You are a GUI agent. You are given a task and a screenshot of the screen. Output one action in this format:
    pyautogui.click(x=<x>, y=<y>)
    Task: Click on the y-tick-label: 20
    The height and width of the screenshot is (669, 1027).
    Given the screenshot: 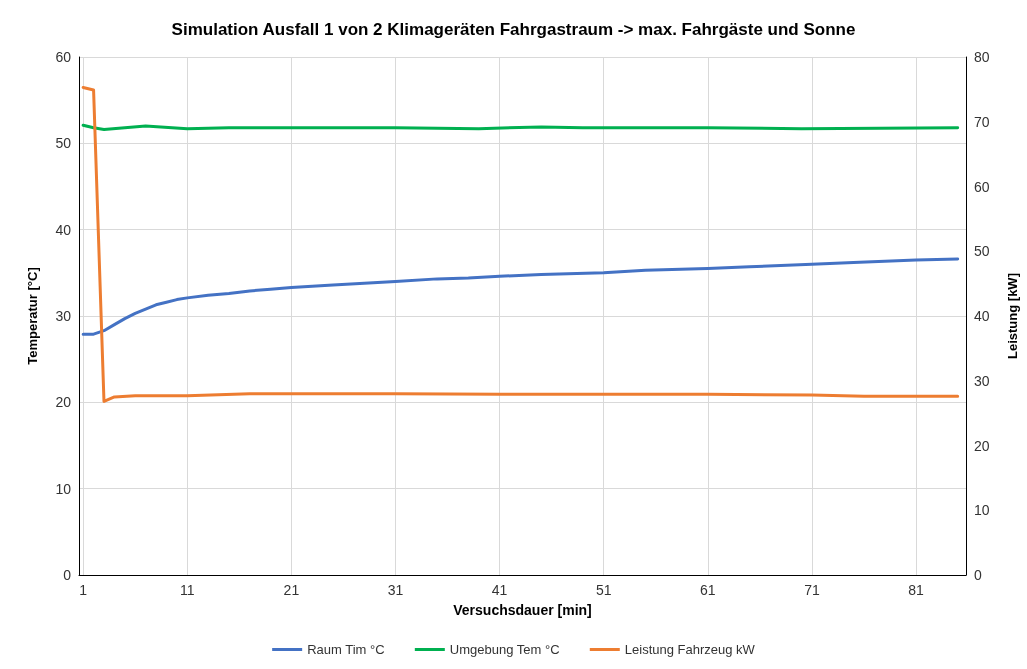 What is the action you would take?
    pyautogui.click(x=63, y=402)
    